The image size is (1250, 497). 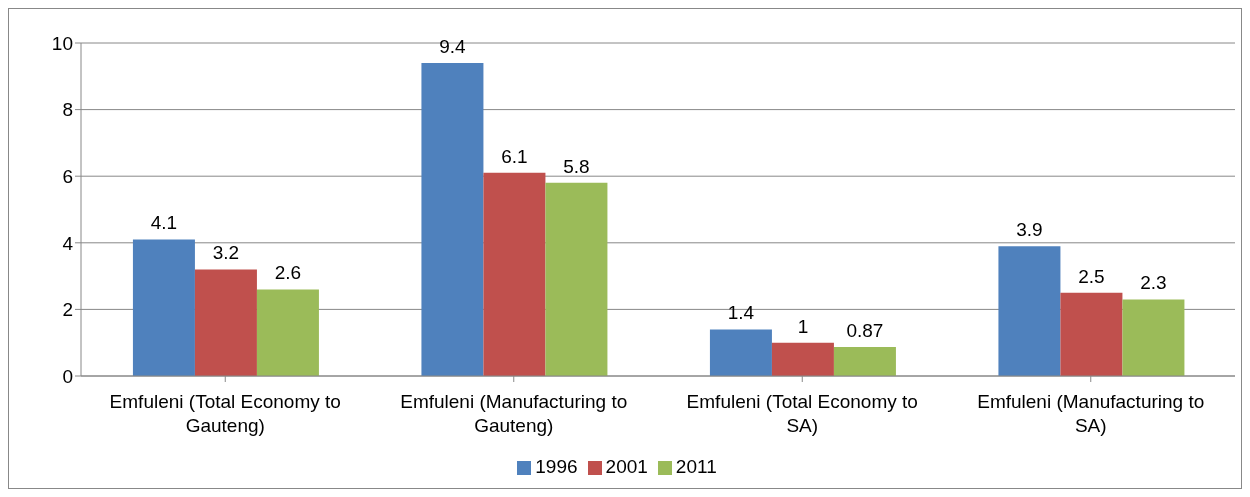 What do you see at coordinates (68, 243) in the screenshot?
I see `y-tick-label: 4` at bounding box center [68, 243].